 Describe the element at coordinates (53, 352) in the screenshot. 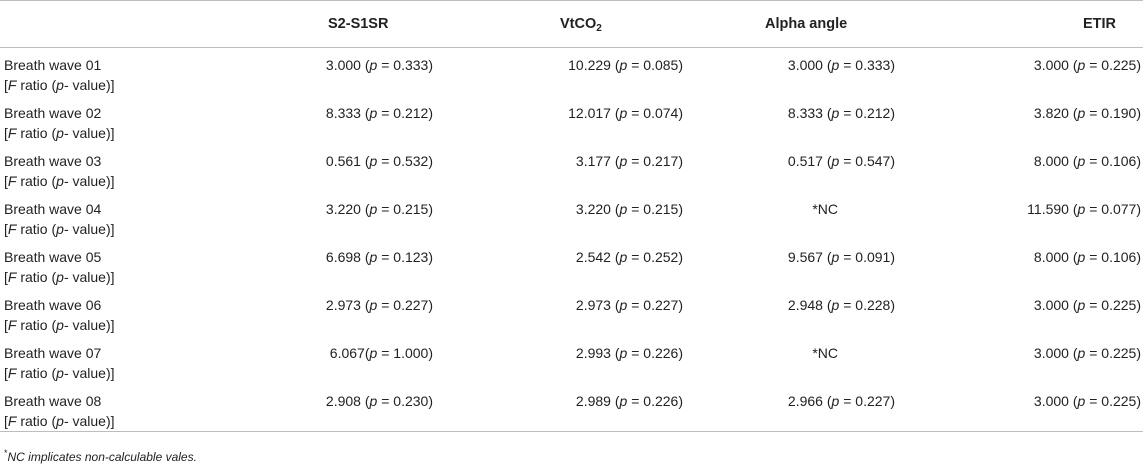

I see `row-label-title: Breath wave 07` at that location.